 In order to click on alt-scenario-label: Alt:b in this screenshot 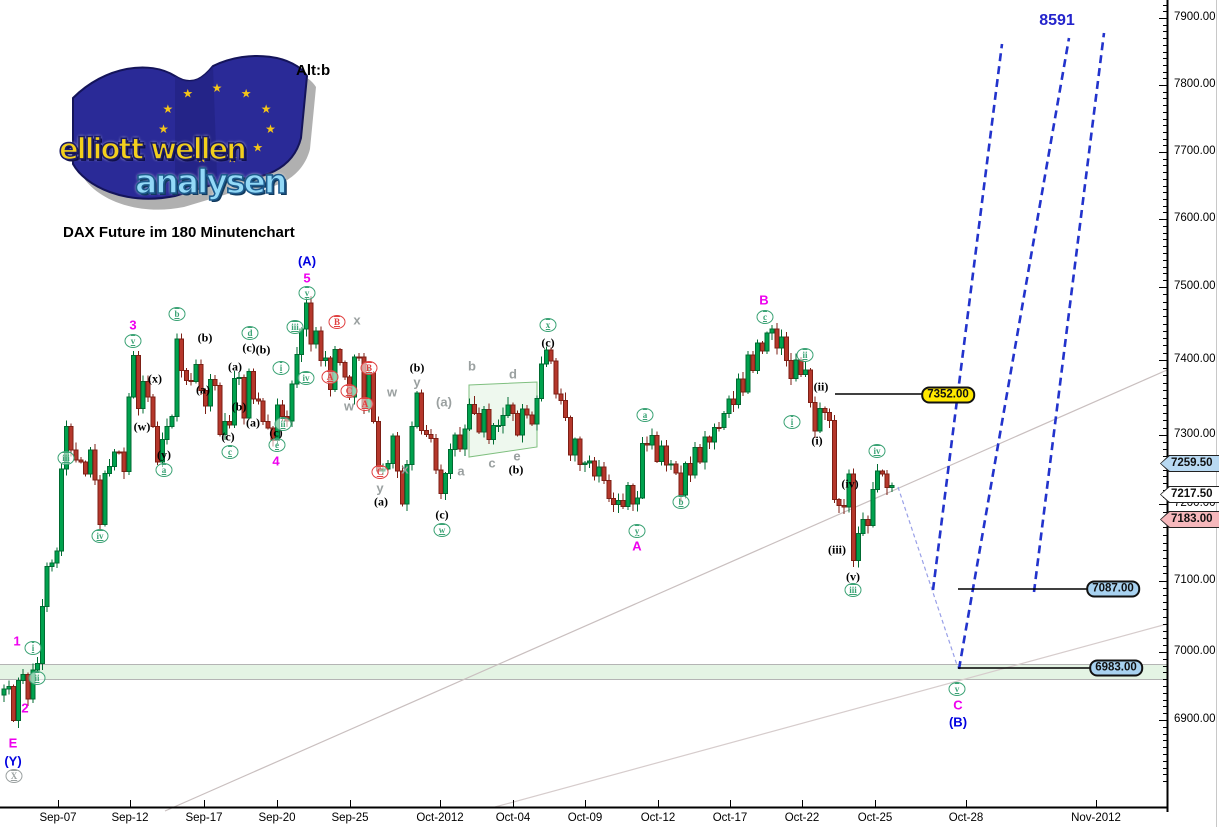, I will do `click(313, 70)`.